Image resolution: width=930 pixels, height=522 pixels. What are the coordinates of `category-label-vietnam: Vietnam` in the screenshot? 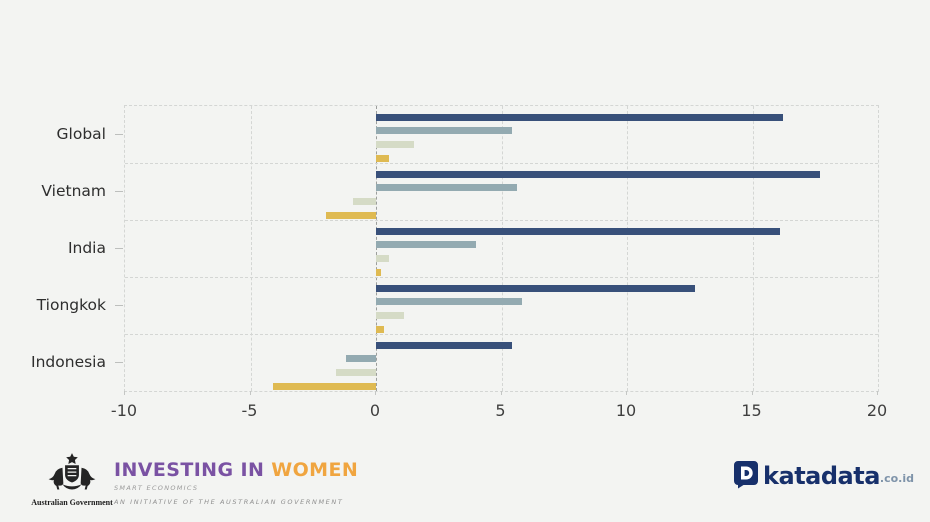 It's located at (73, 190).